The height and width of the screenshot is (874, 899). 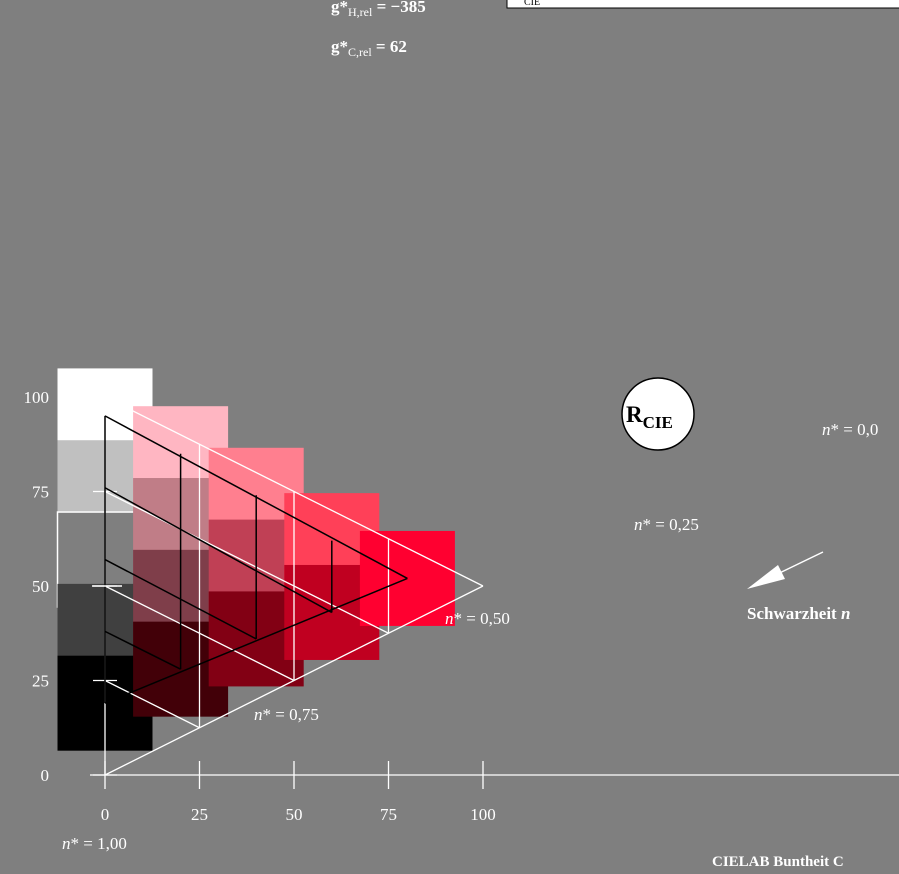 I want to click on n-label-075: n* = 0,75, so click(x=286, y=714).